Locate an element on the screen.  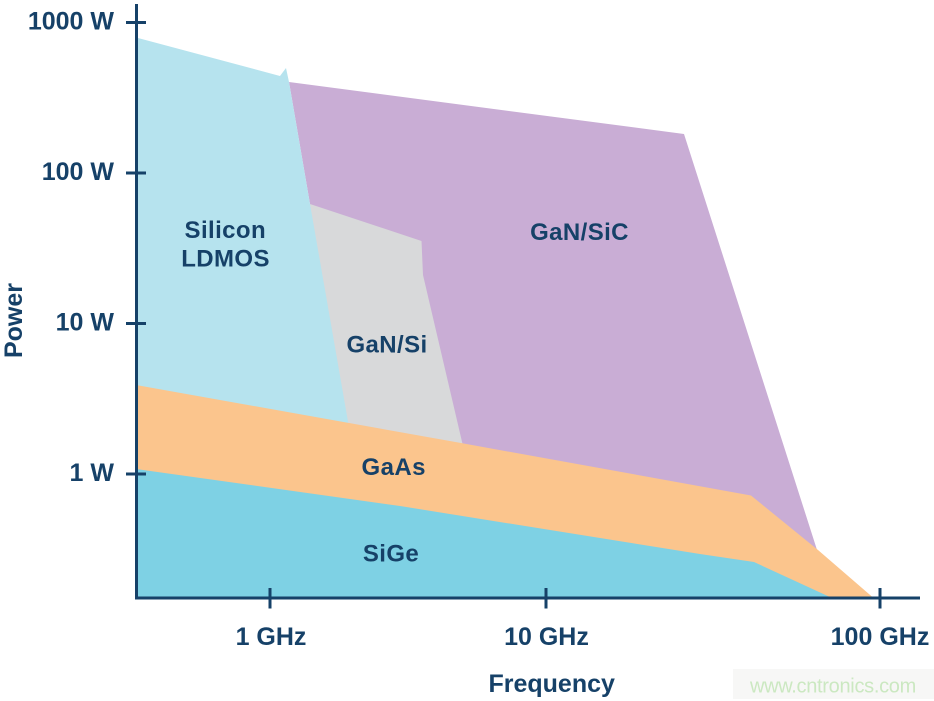
svg-text: 10 GHz is located at coordinates (546, 637).